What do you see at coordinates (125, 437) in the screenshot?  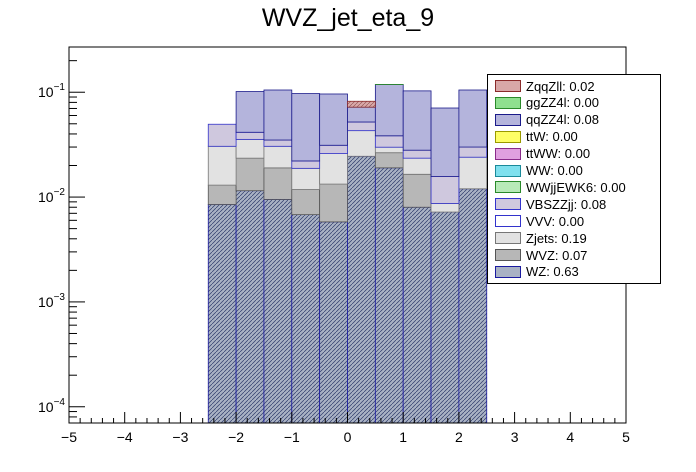 I see `x-tick-label: −4` at bounding box center [125, 437].